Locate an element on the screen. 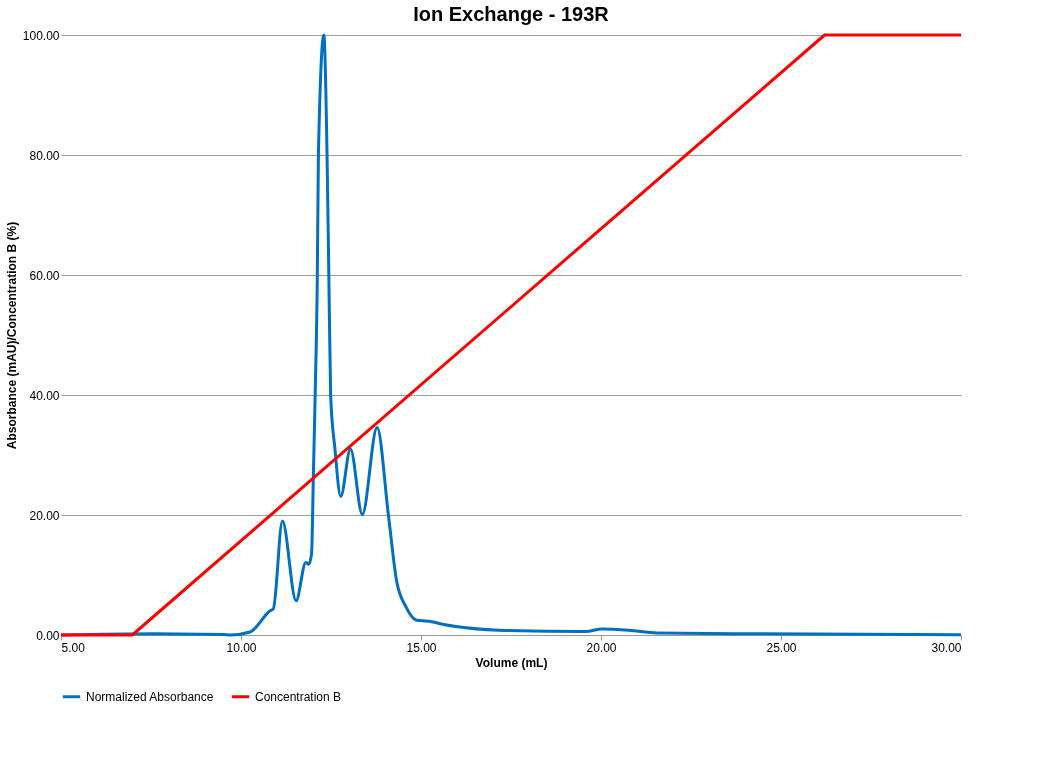 The height and width of the screenshot is (774, 1063). x-tick-label: 25.00 is located at coordinates (781, 647).